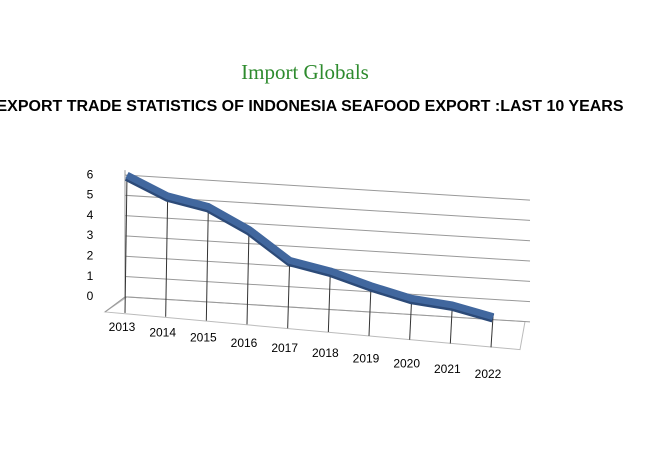  Describe the element at coordinates (488, 374) in the screenshot. I see `x-tick-label: 2022` at that location.